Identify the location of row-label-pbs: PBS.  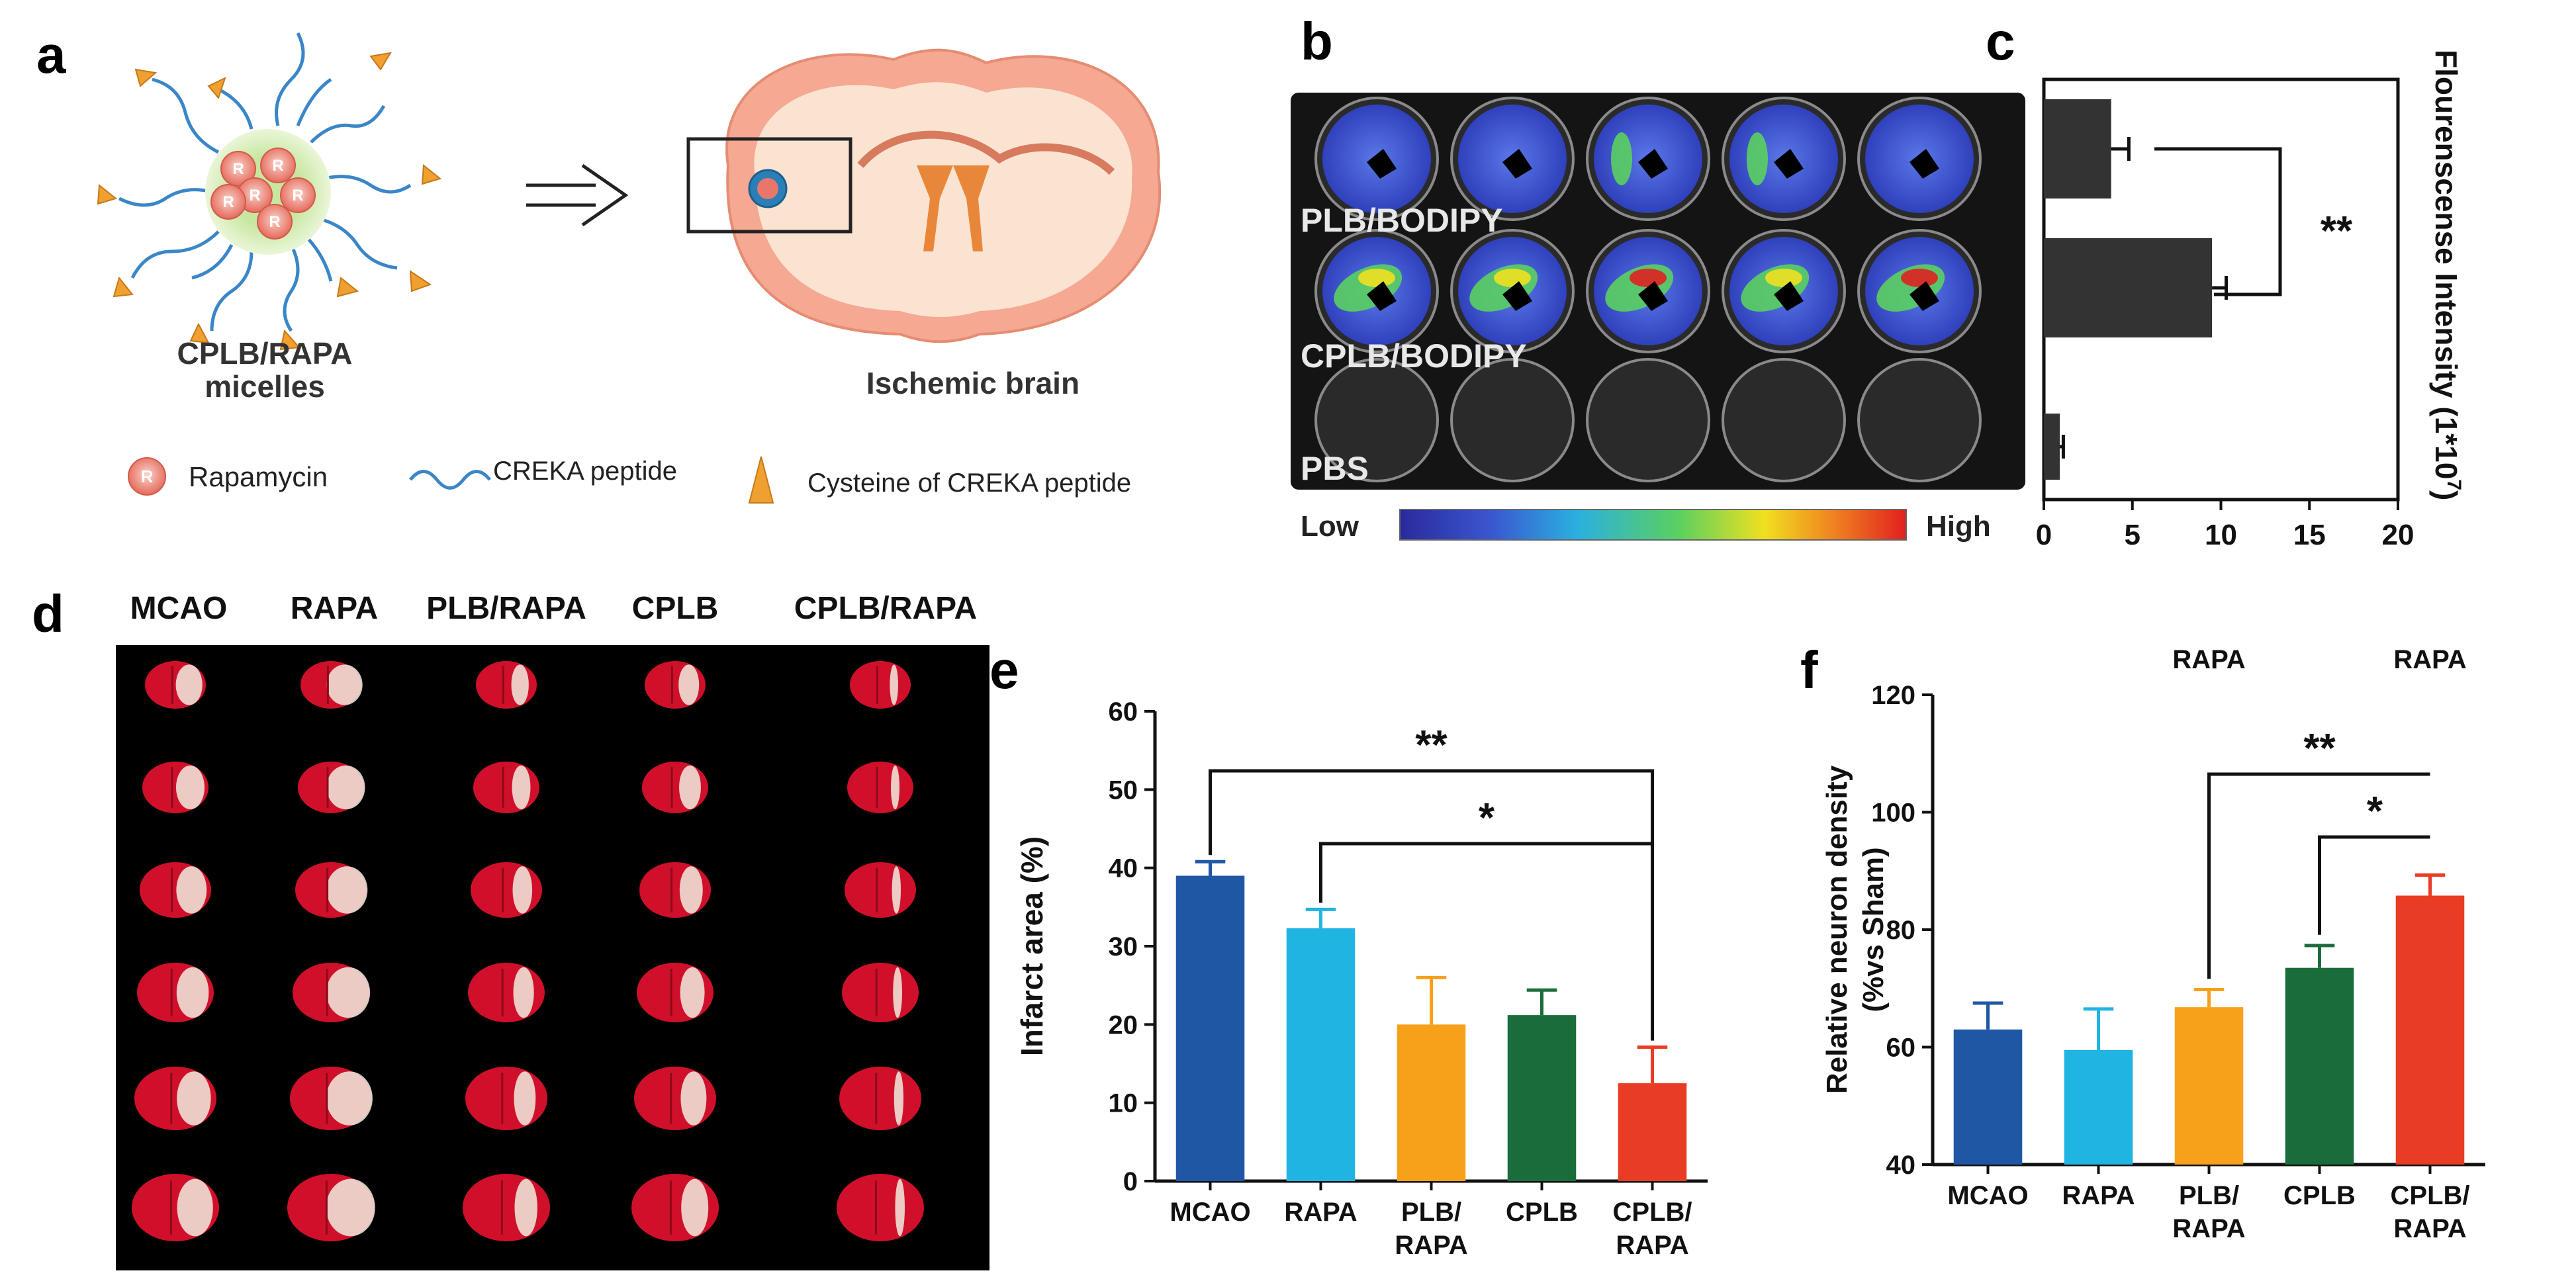
(1335, 469).